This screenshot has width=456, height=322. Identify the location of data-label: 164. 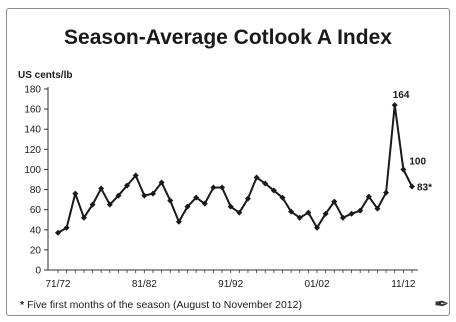
(401, 95).